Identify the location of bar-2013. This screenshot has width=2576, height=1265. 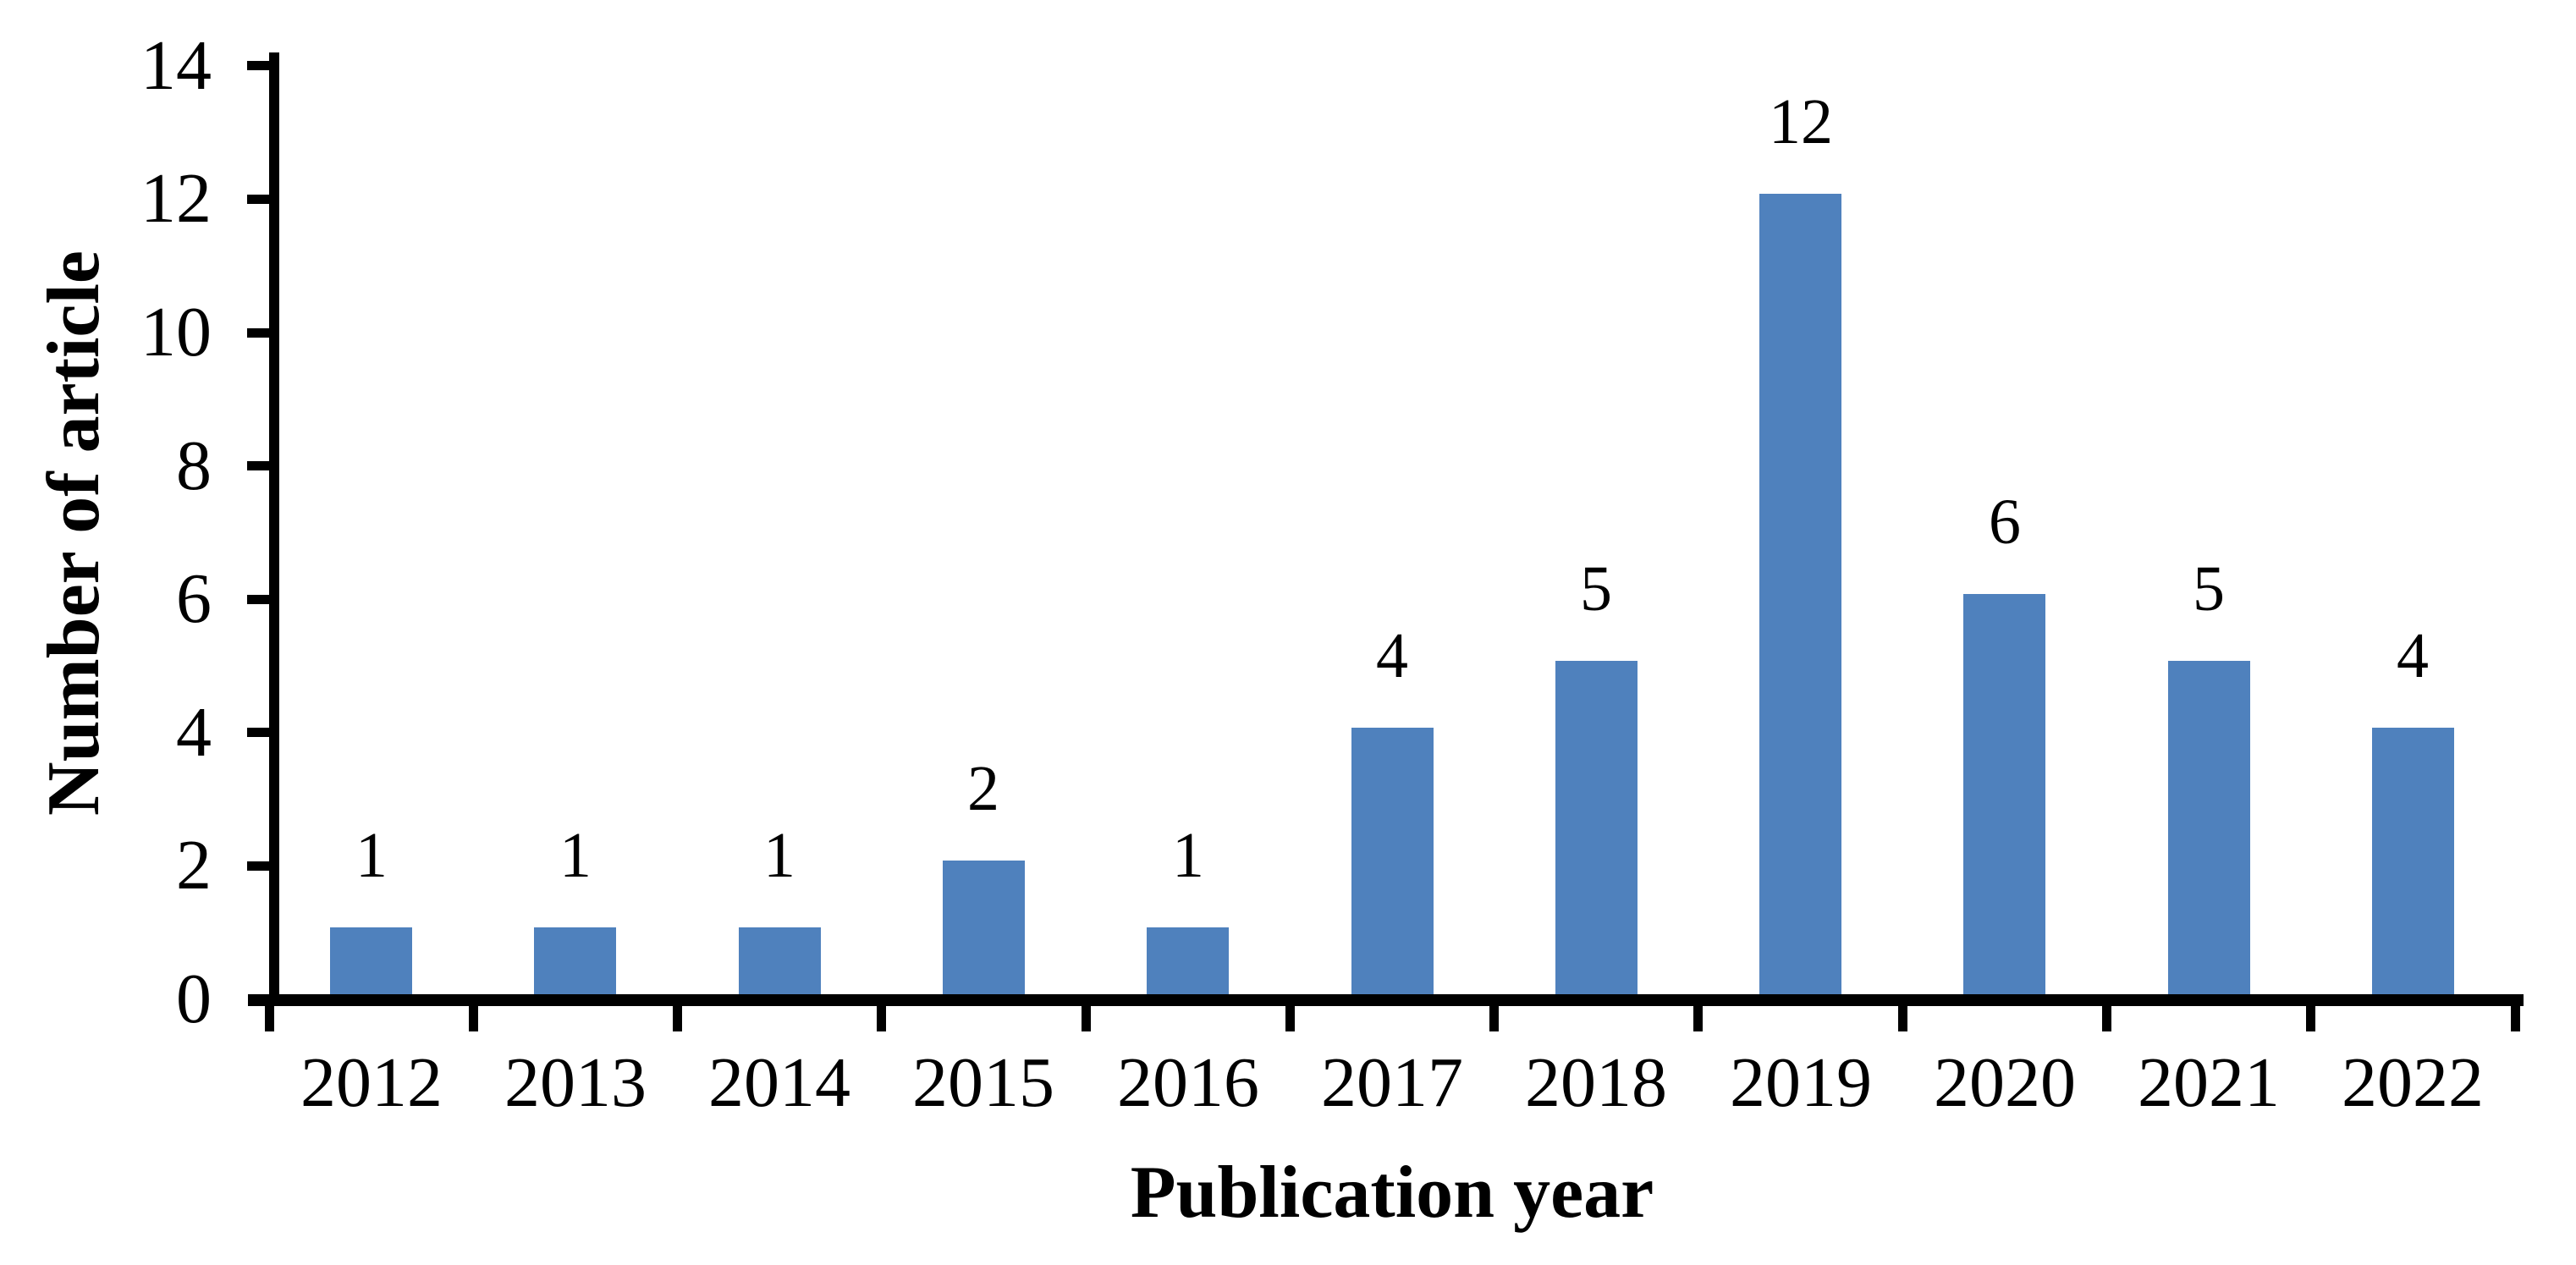
(575, 961).